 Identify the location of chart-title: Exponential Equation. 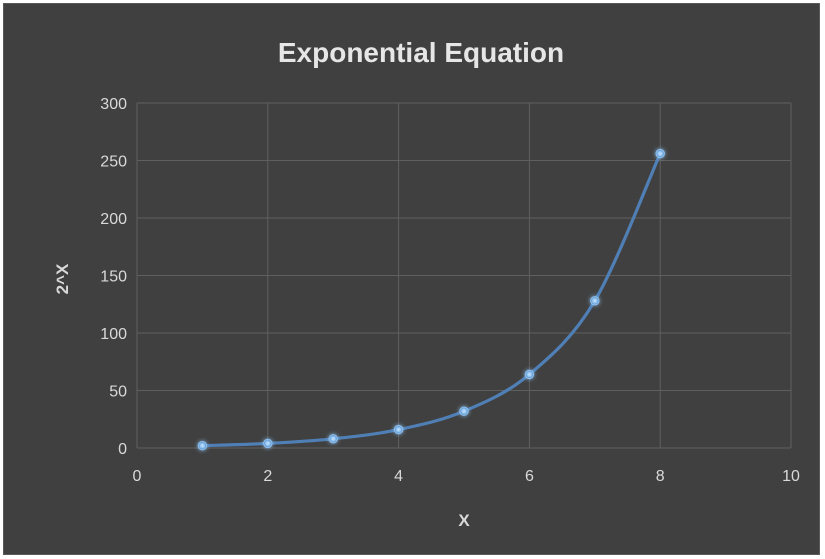
(421, 52).